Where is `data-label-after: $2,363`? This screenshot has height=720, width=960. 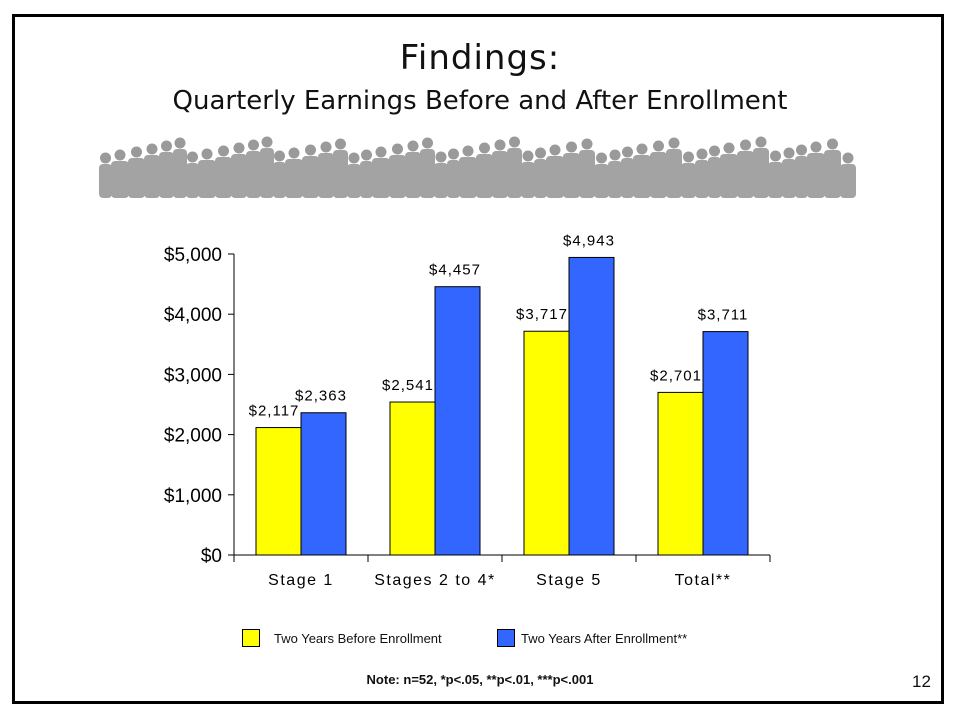
data-label-after: $2,363 is located at coordinates (321, 396).